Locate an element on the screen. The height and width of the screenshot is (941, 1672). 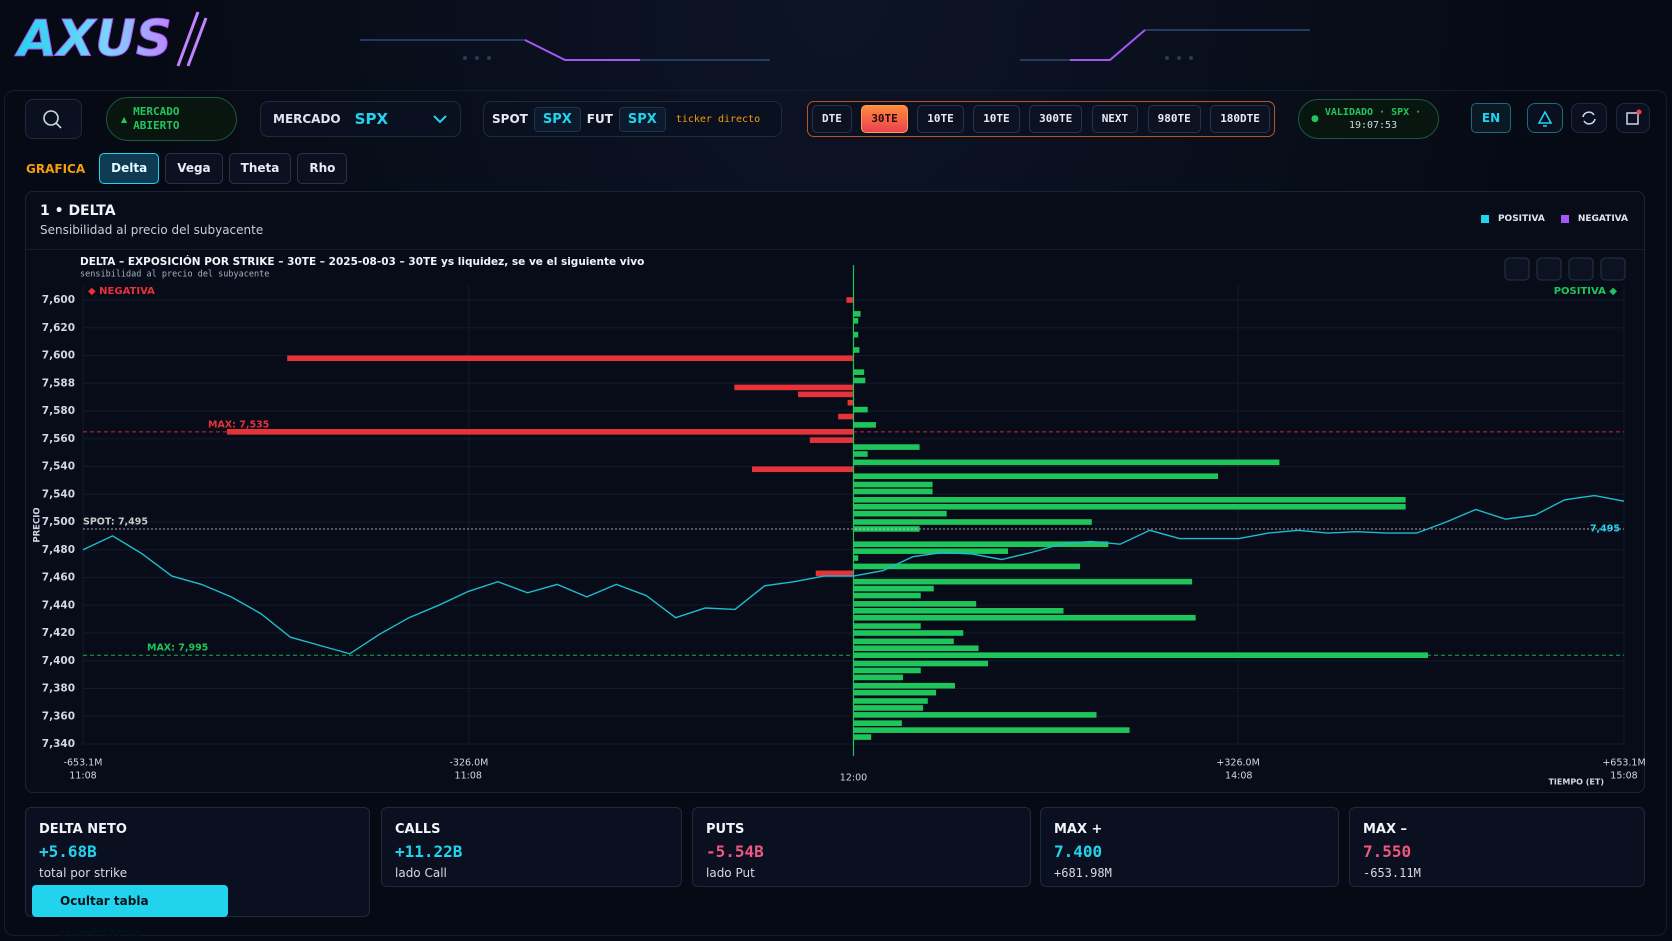
card-note: lado Call is located at coordinates (421, 873).